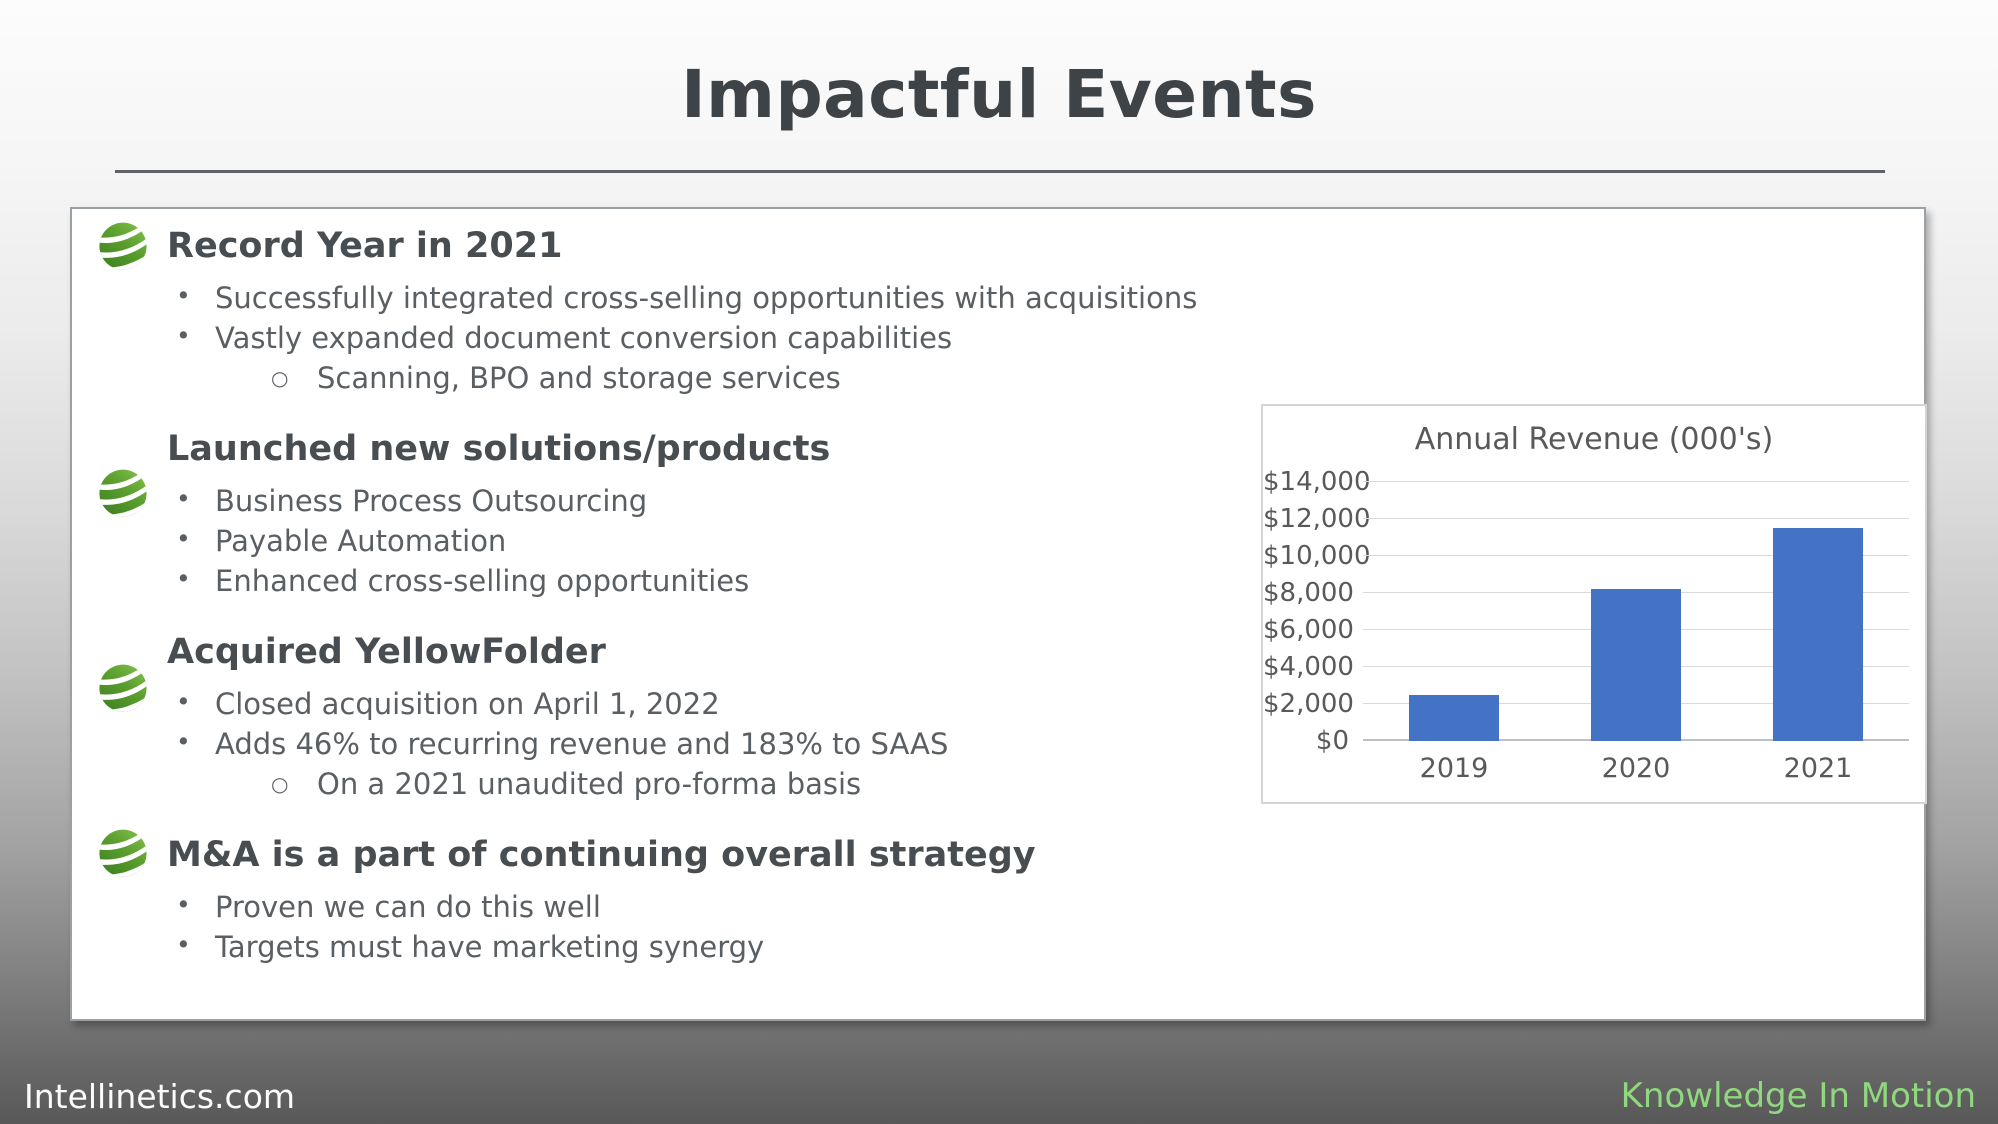  Describe the element at coordinates (999, 94) in the screenshot. I see `slide-title: Impactful Events` at that location.